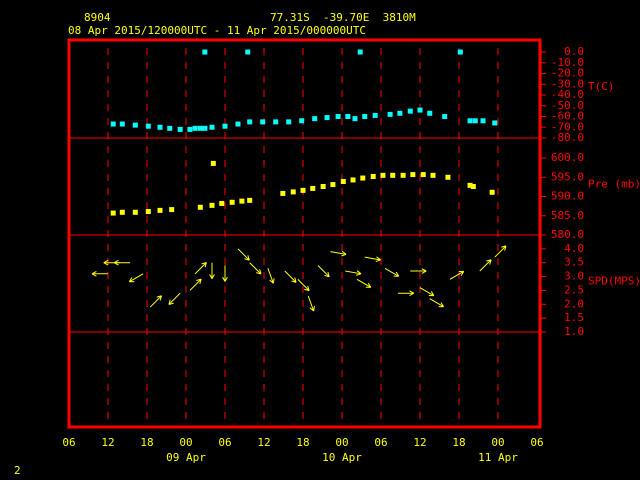  Describe the element at coordinates (574, 248) in the screenshot. I see `y-tick-label: 4.0` at that location.